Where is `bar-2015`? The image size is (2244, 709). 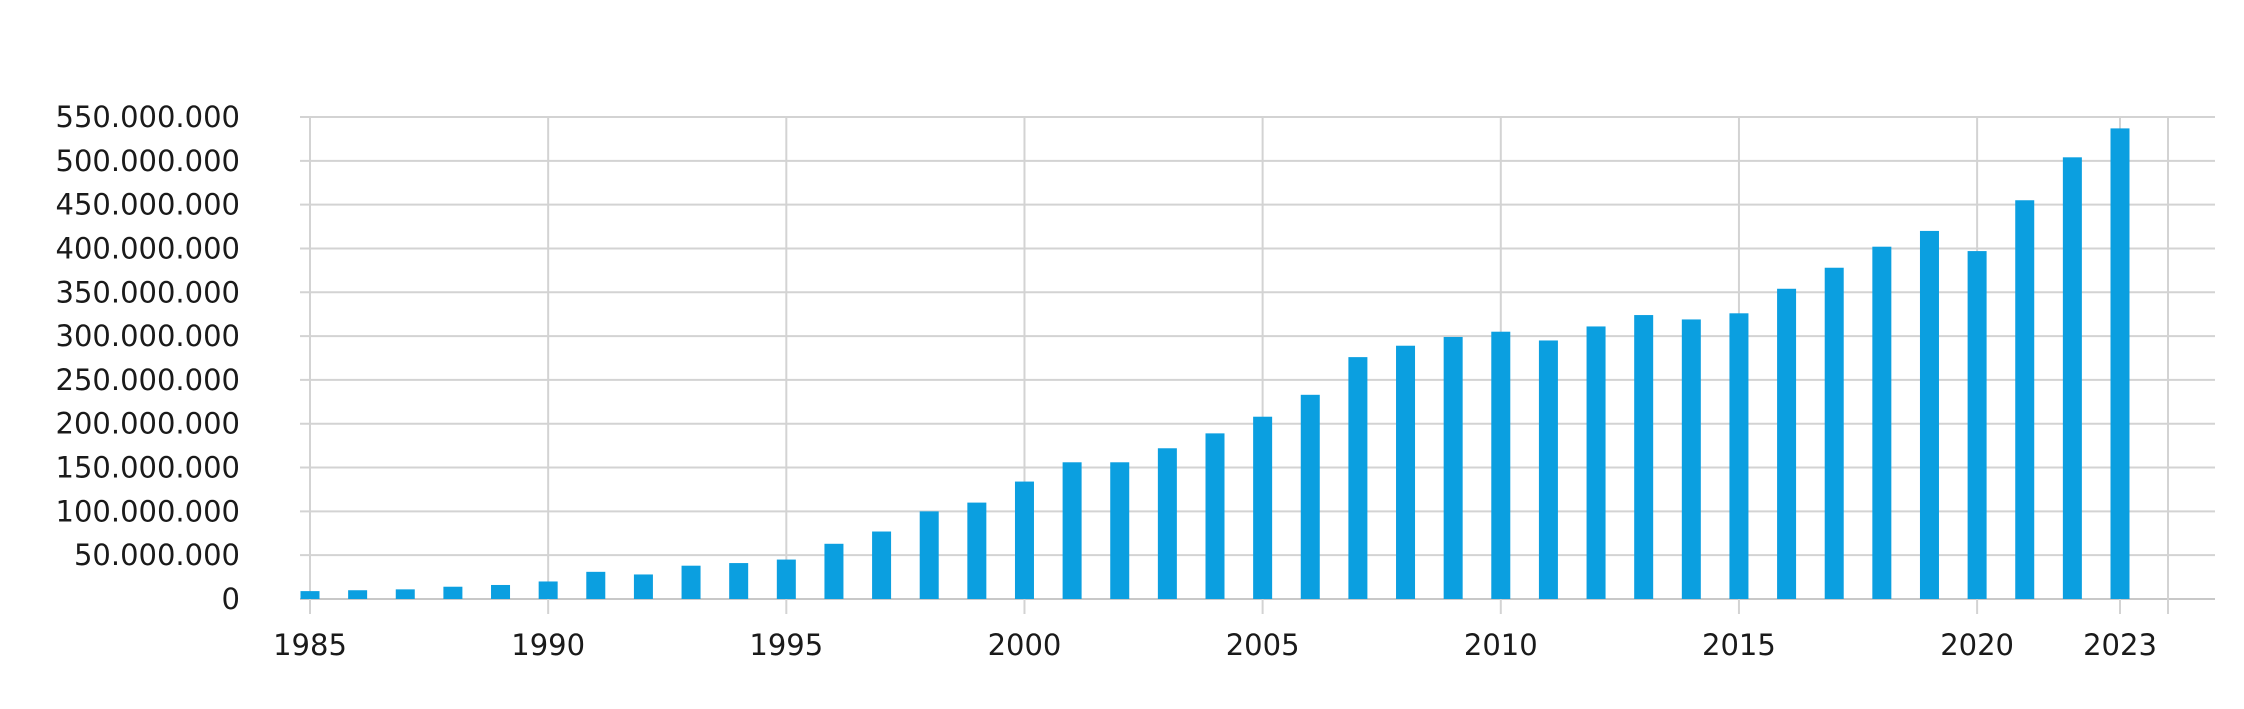 bar-2015 is located at coordinates (1739, 456).